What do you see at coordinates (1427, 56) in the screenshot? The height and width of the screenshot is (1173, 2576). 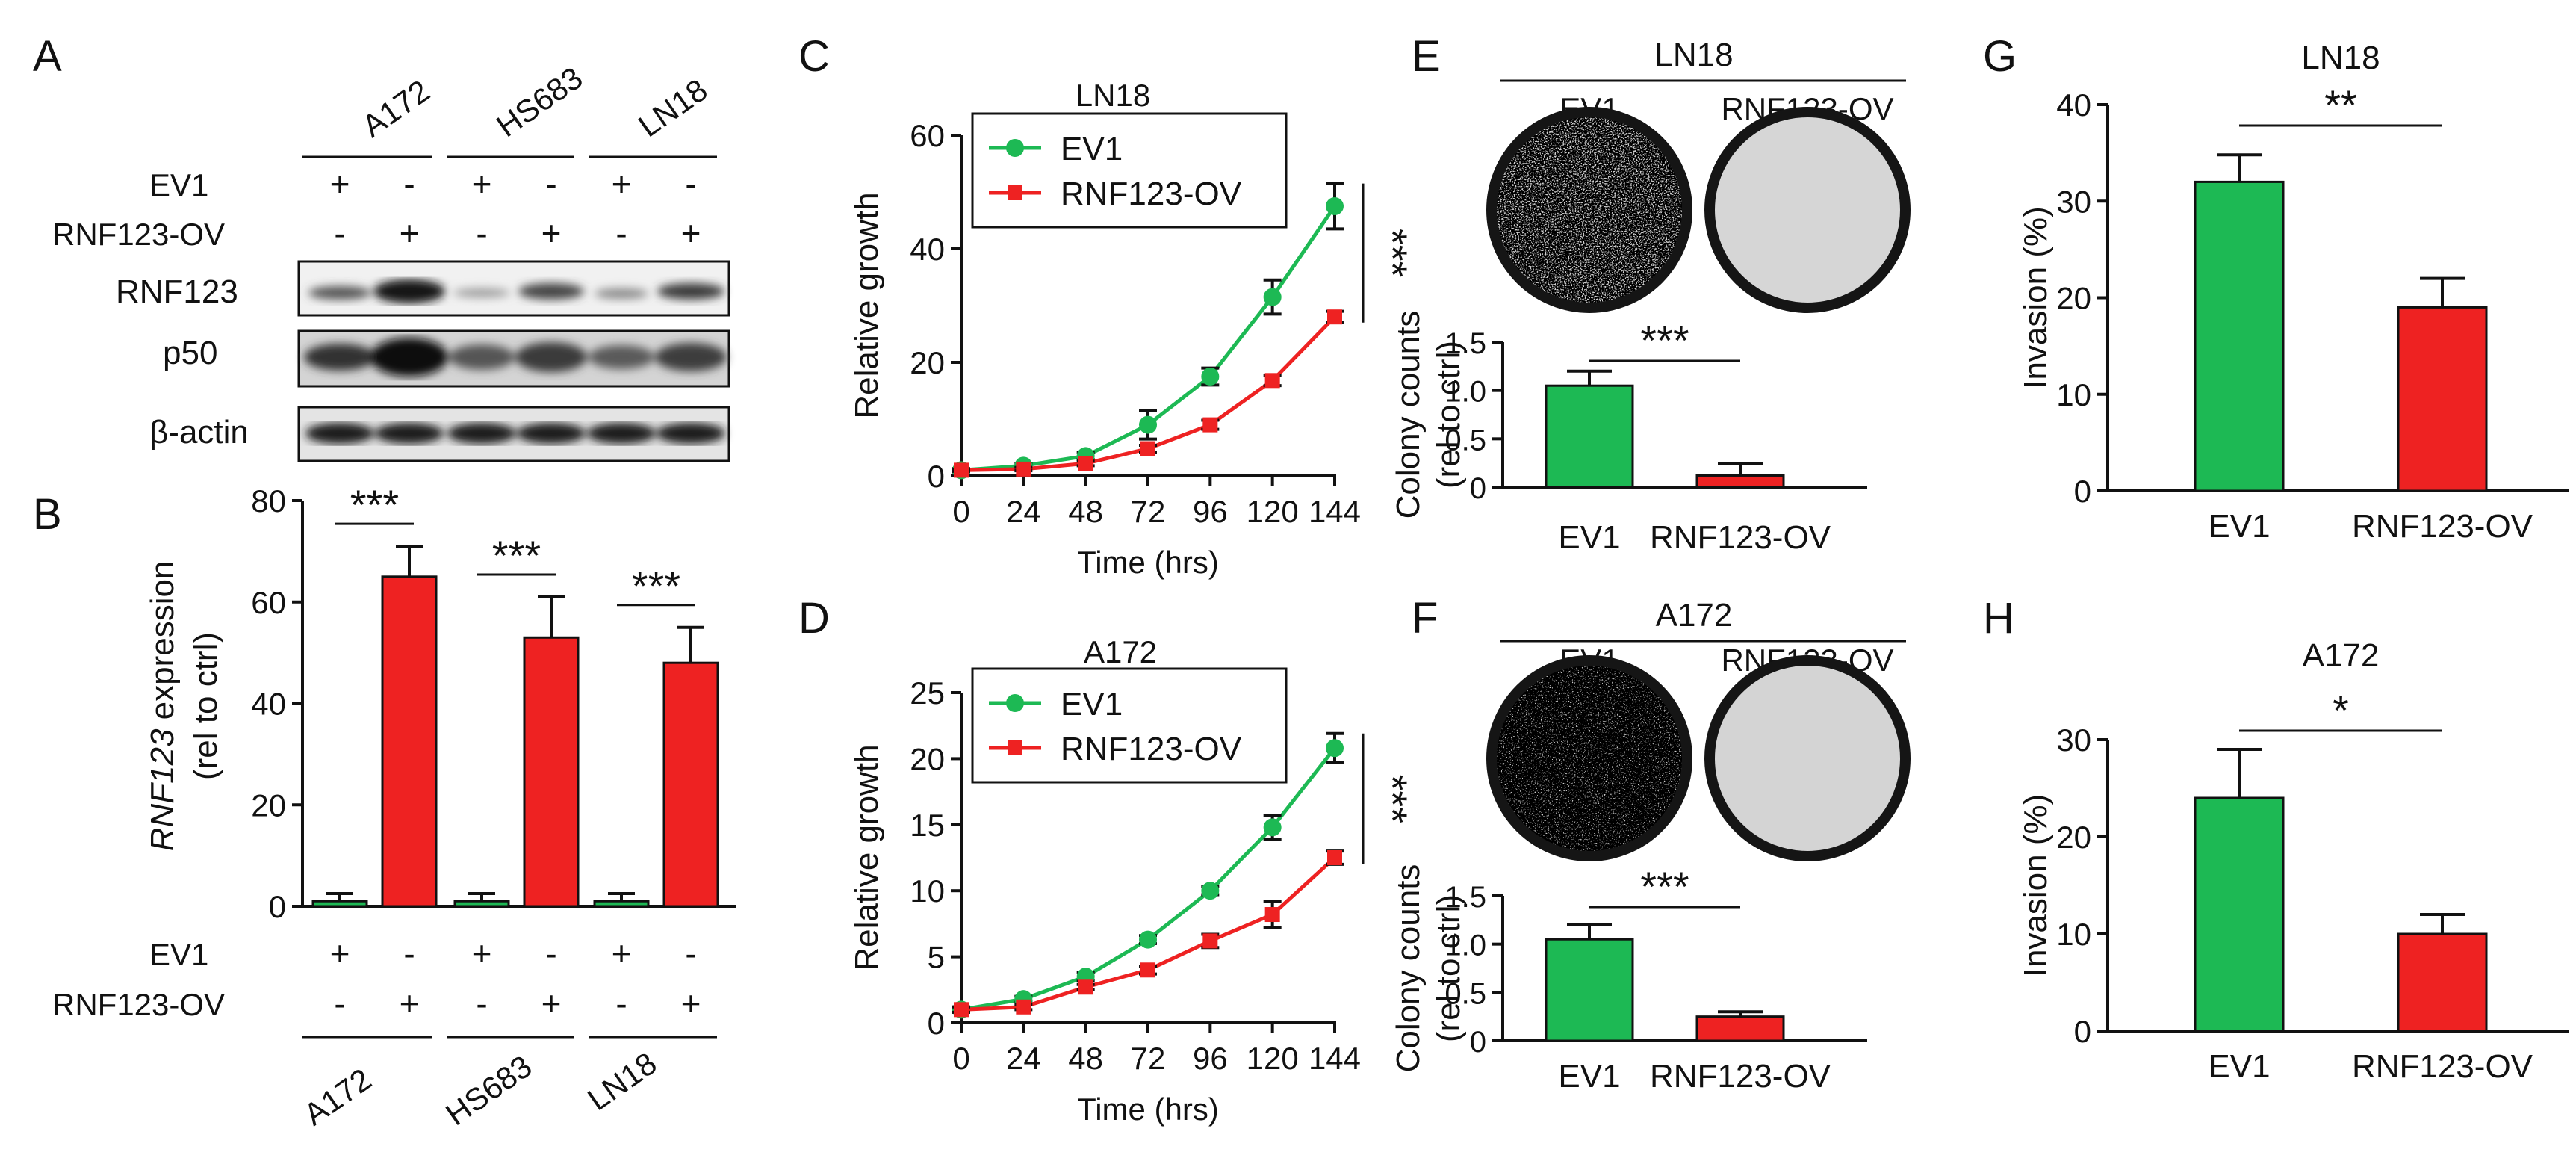 I see `panel-letter-e: E` at bounding box center [1427, 56].